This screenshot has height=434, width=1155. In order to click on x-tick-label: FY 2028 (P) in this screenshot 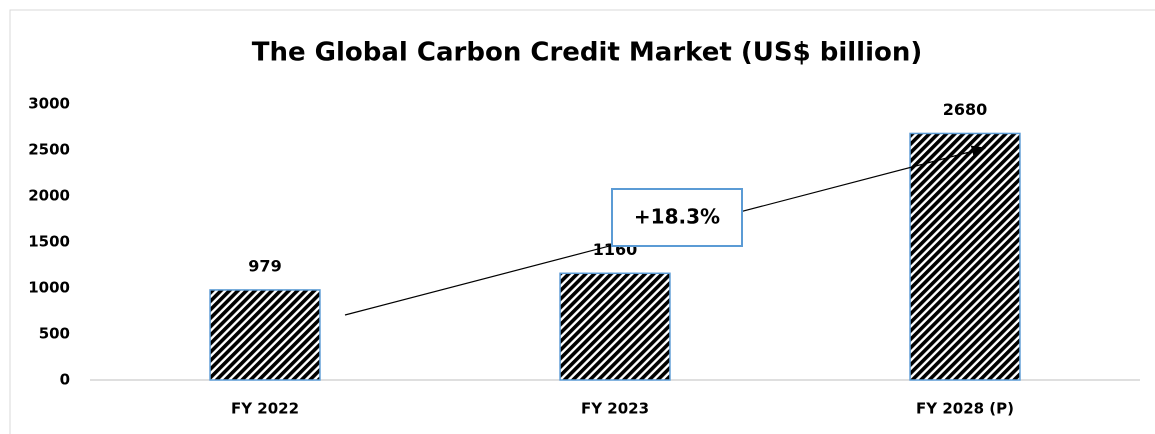, I will do `click(965, 409)`.